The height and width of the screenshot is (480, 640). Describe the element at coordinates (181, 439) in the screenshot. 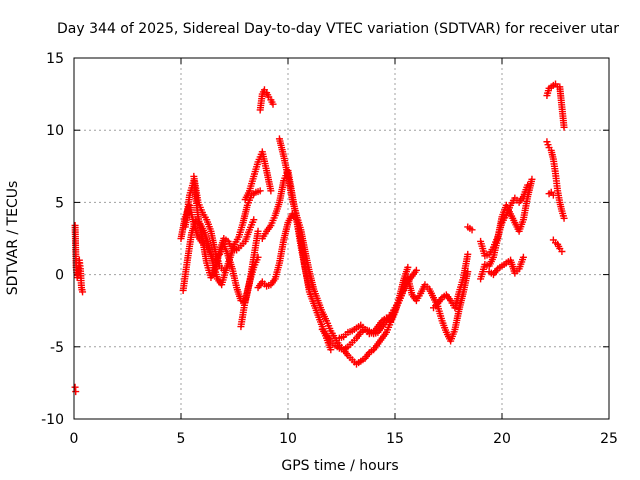

I see `x-tick-label: 5` at that location.